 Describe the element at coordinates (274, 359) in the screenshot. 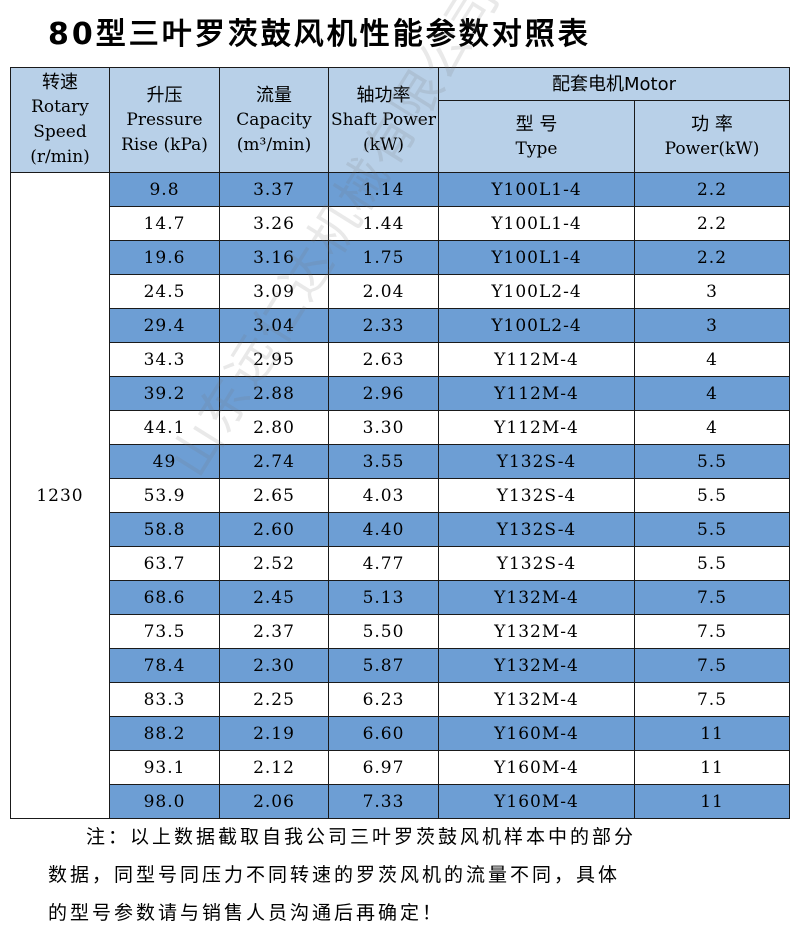

I see `capacity-cell: 2.95` at that location.